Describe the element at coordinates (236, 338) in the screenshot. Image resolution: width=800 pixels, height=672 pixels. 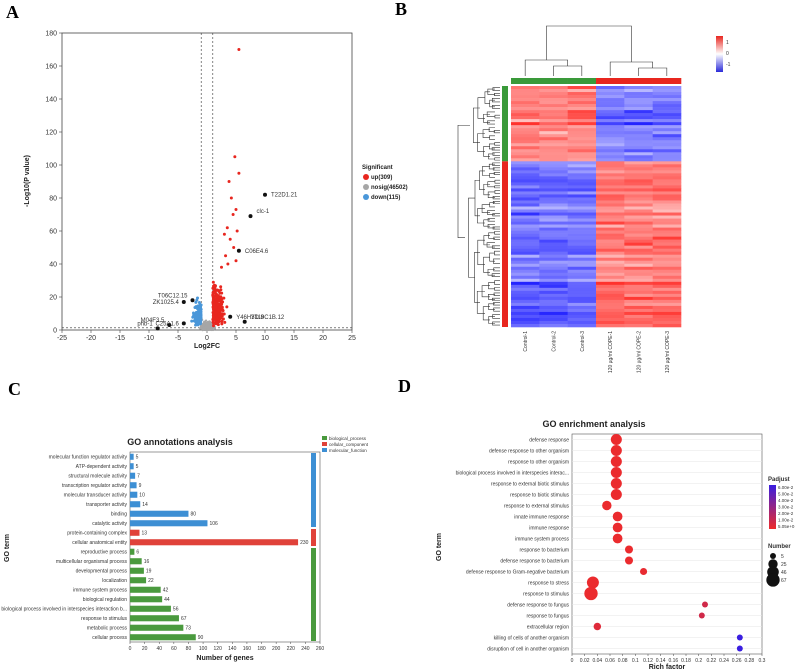
I see `volcano-xtick-label: 5` at that location.